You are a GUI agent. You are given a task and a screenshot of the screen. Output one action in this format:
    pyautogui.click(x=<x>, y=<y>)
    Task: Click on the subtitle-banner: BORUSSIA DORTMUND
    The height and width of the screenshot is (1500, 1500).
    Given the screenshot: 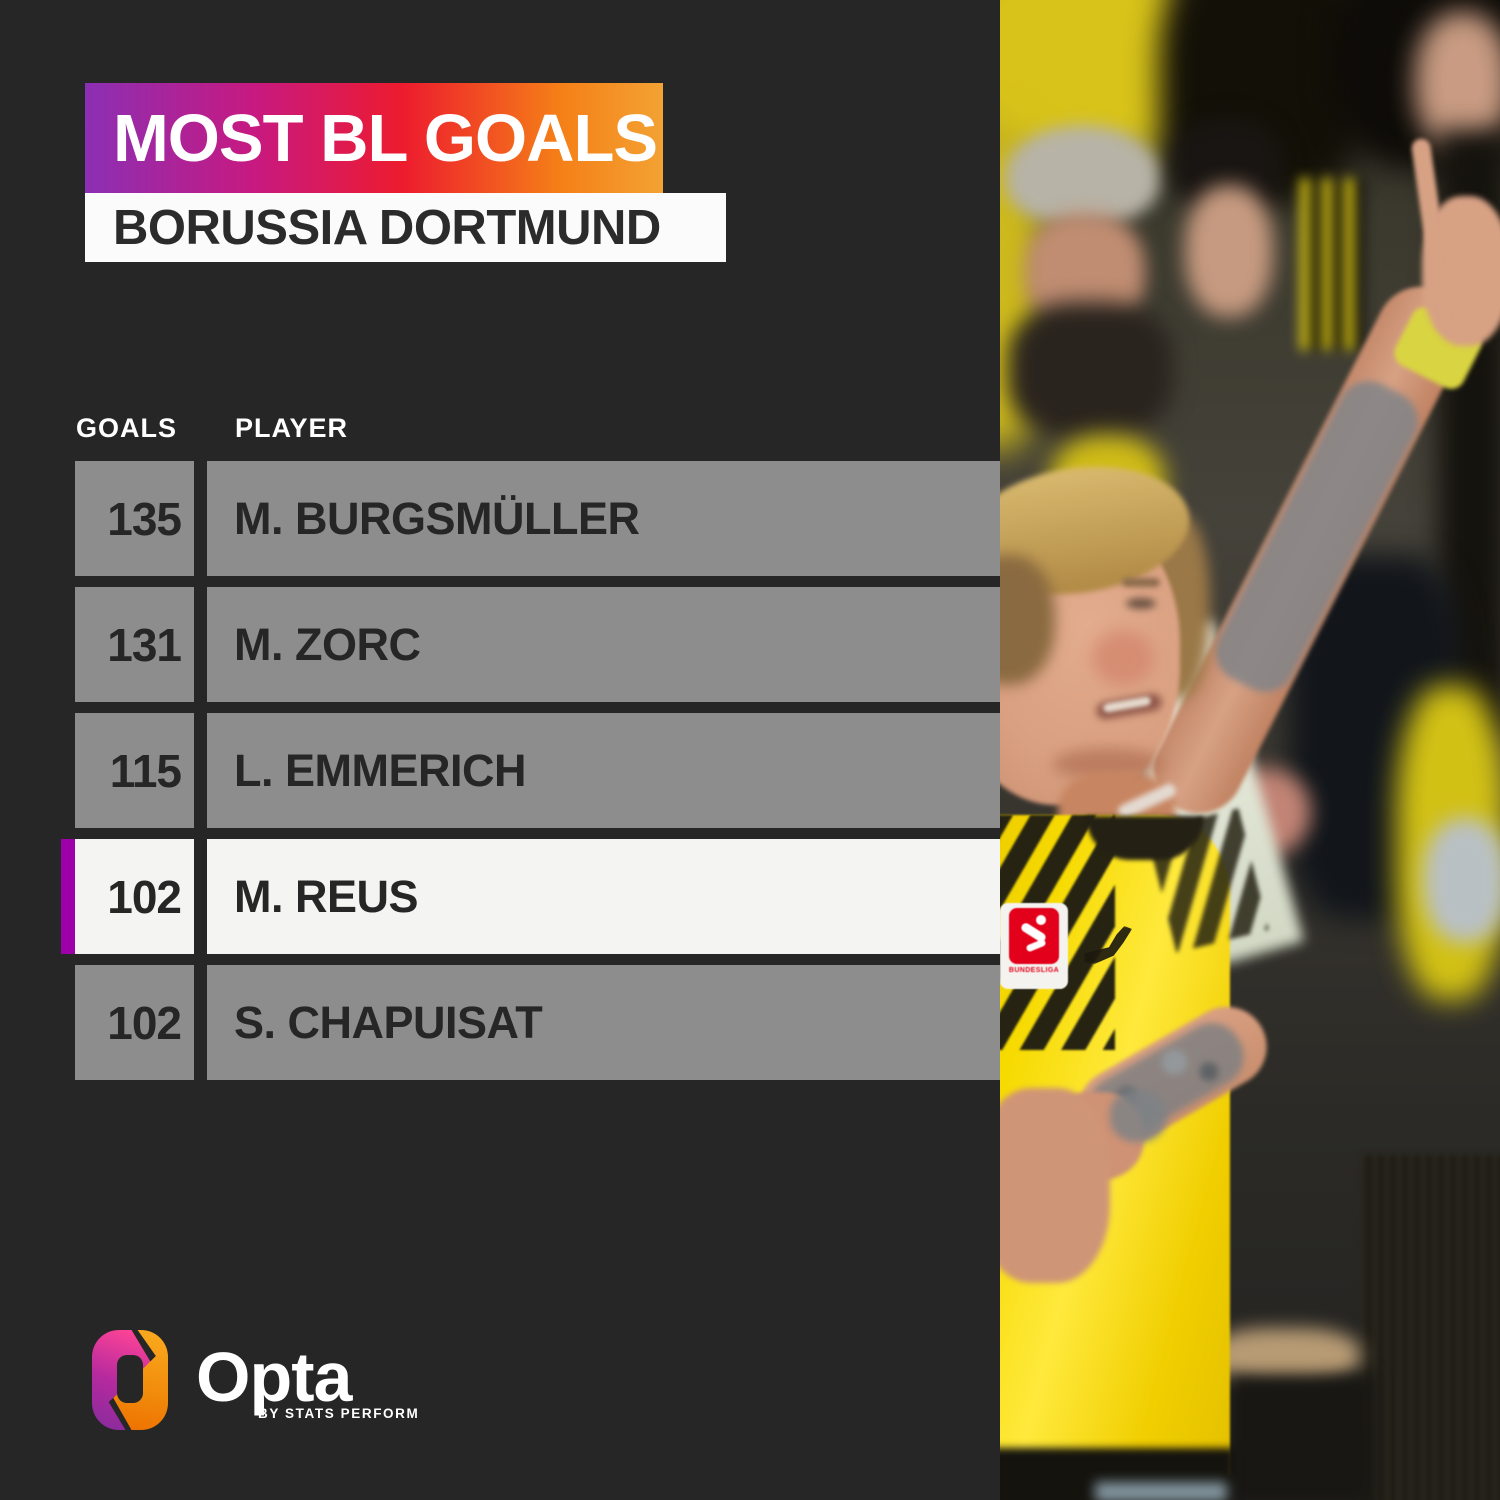 What is the action you would take?
    pyautogui.click(x=405, y=227)
    